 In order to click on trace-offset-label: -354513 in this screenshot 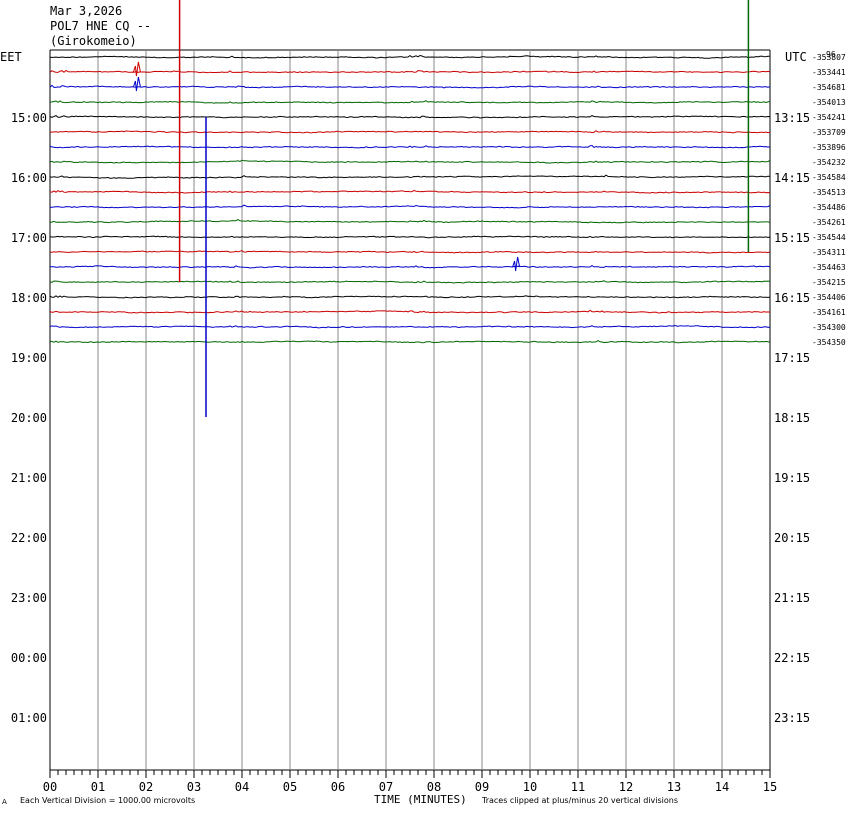, I will do `click(829, 192)`.